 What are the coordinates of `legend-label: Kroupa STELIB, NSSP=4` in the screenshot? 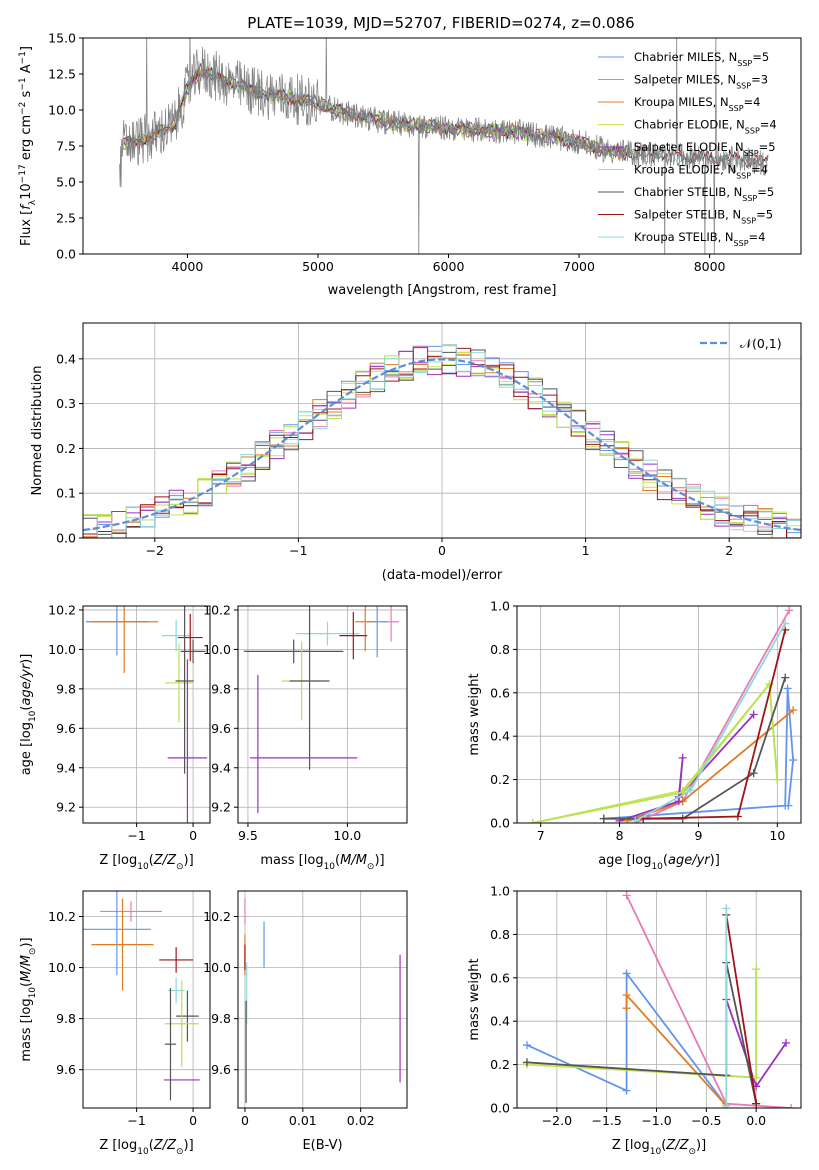 It's located at (699, 239).